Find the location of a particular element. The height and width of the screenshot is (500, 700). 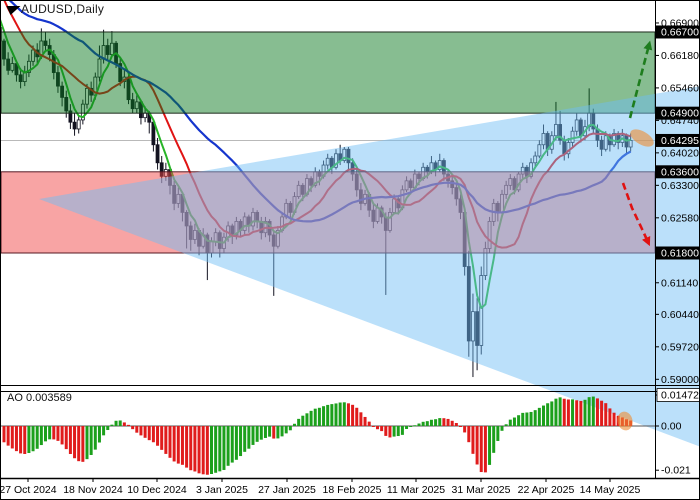

svg-text: 0.59720 is located at coordinates (680, 347).